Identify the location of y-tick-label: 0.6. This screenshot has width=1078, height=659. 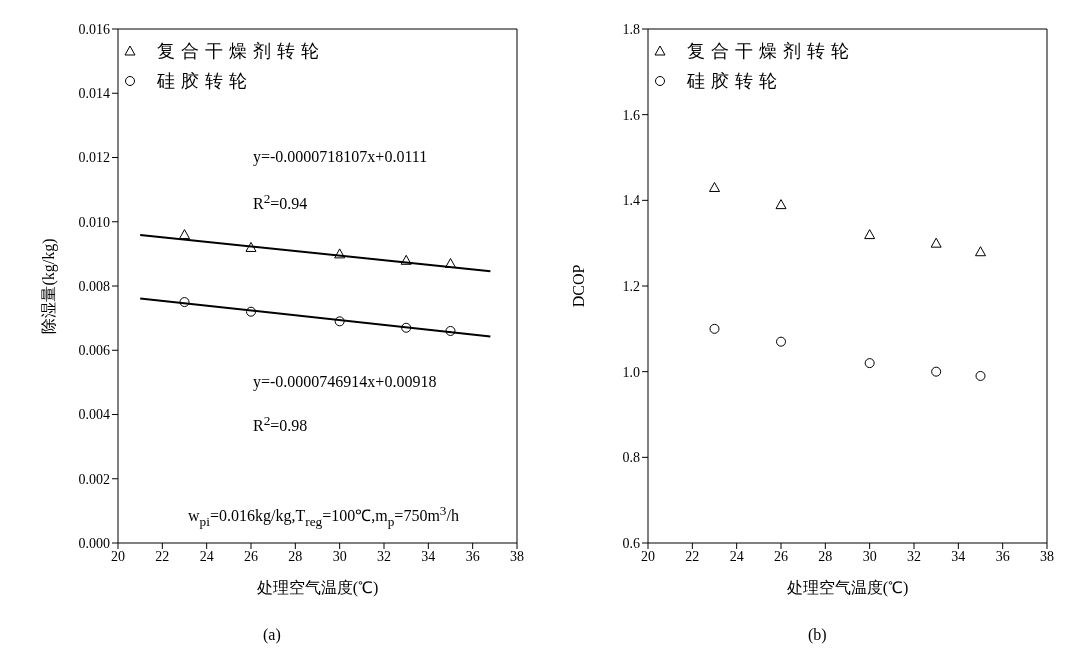
(631, 543).